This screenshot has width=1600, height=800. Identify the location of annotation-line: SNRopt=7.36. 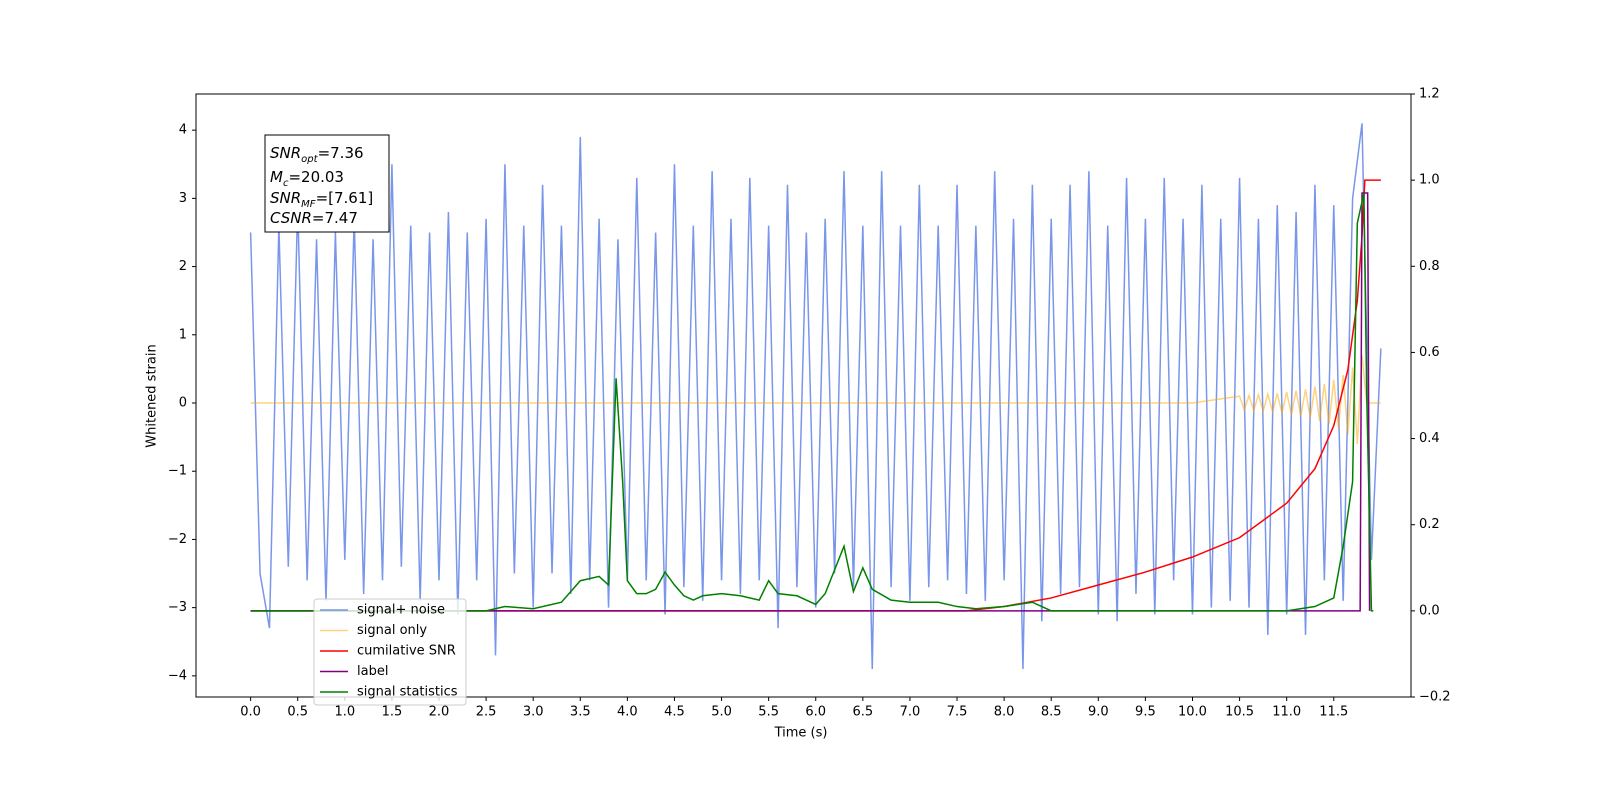
(317, 154).